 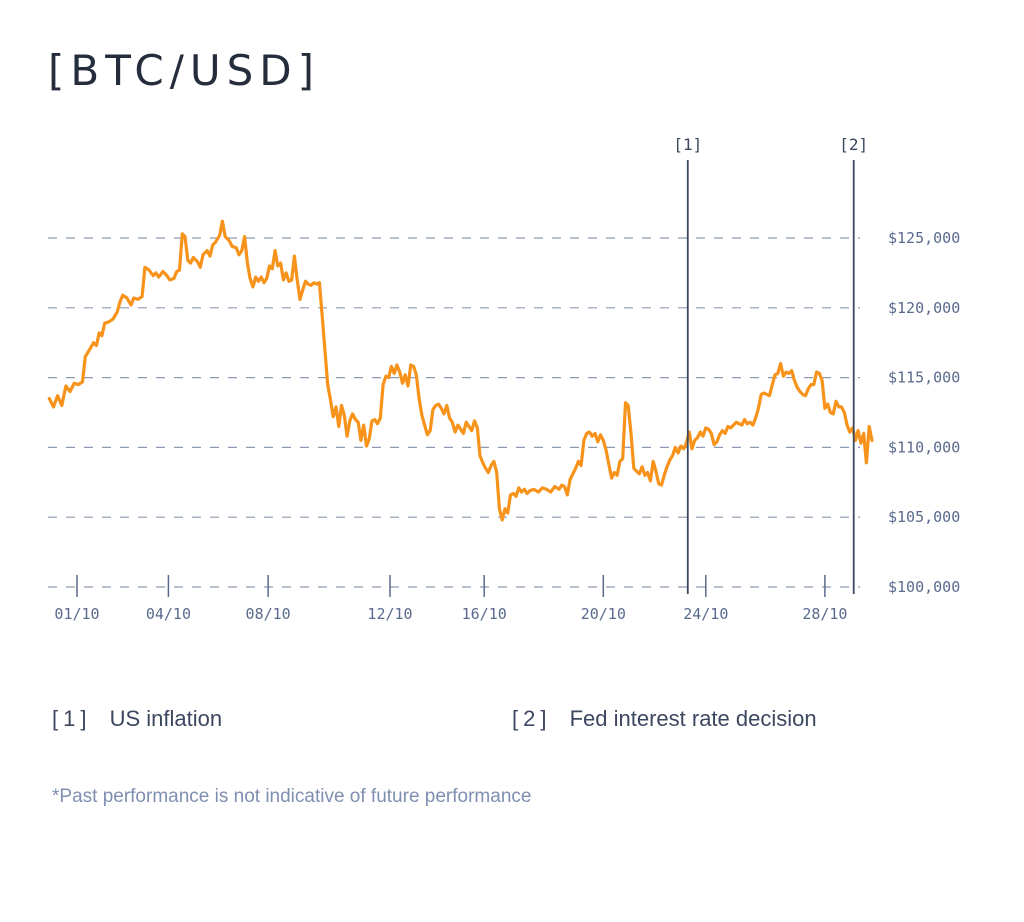 I want to click on legend-item-us-inflation: [1] US inflation, so click(x=137, y=719).